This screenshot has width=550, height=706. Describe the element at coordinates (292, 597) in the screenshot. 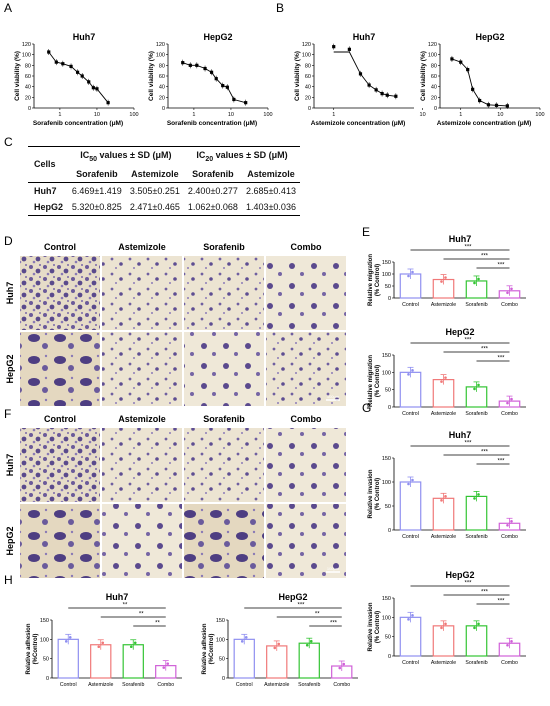

I see `chart-title: HepG2` at that location.